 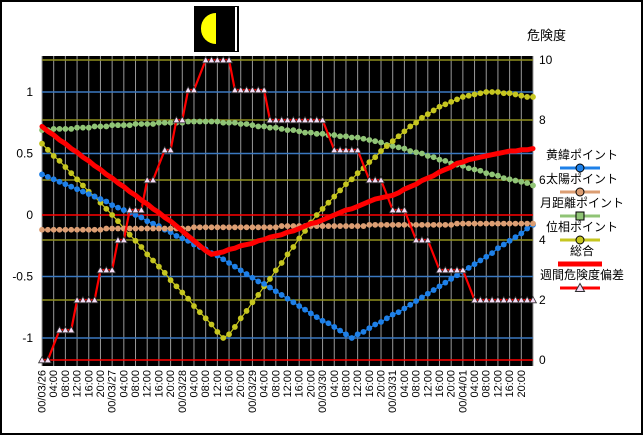 What do you see at coordinates (582, 191) in the screenshot?
I see `legend-sample-sun` at bounding box center [582, 191].